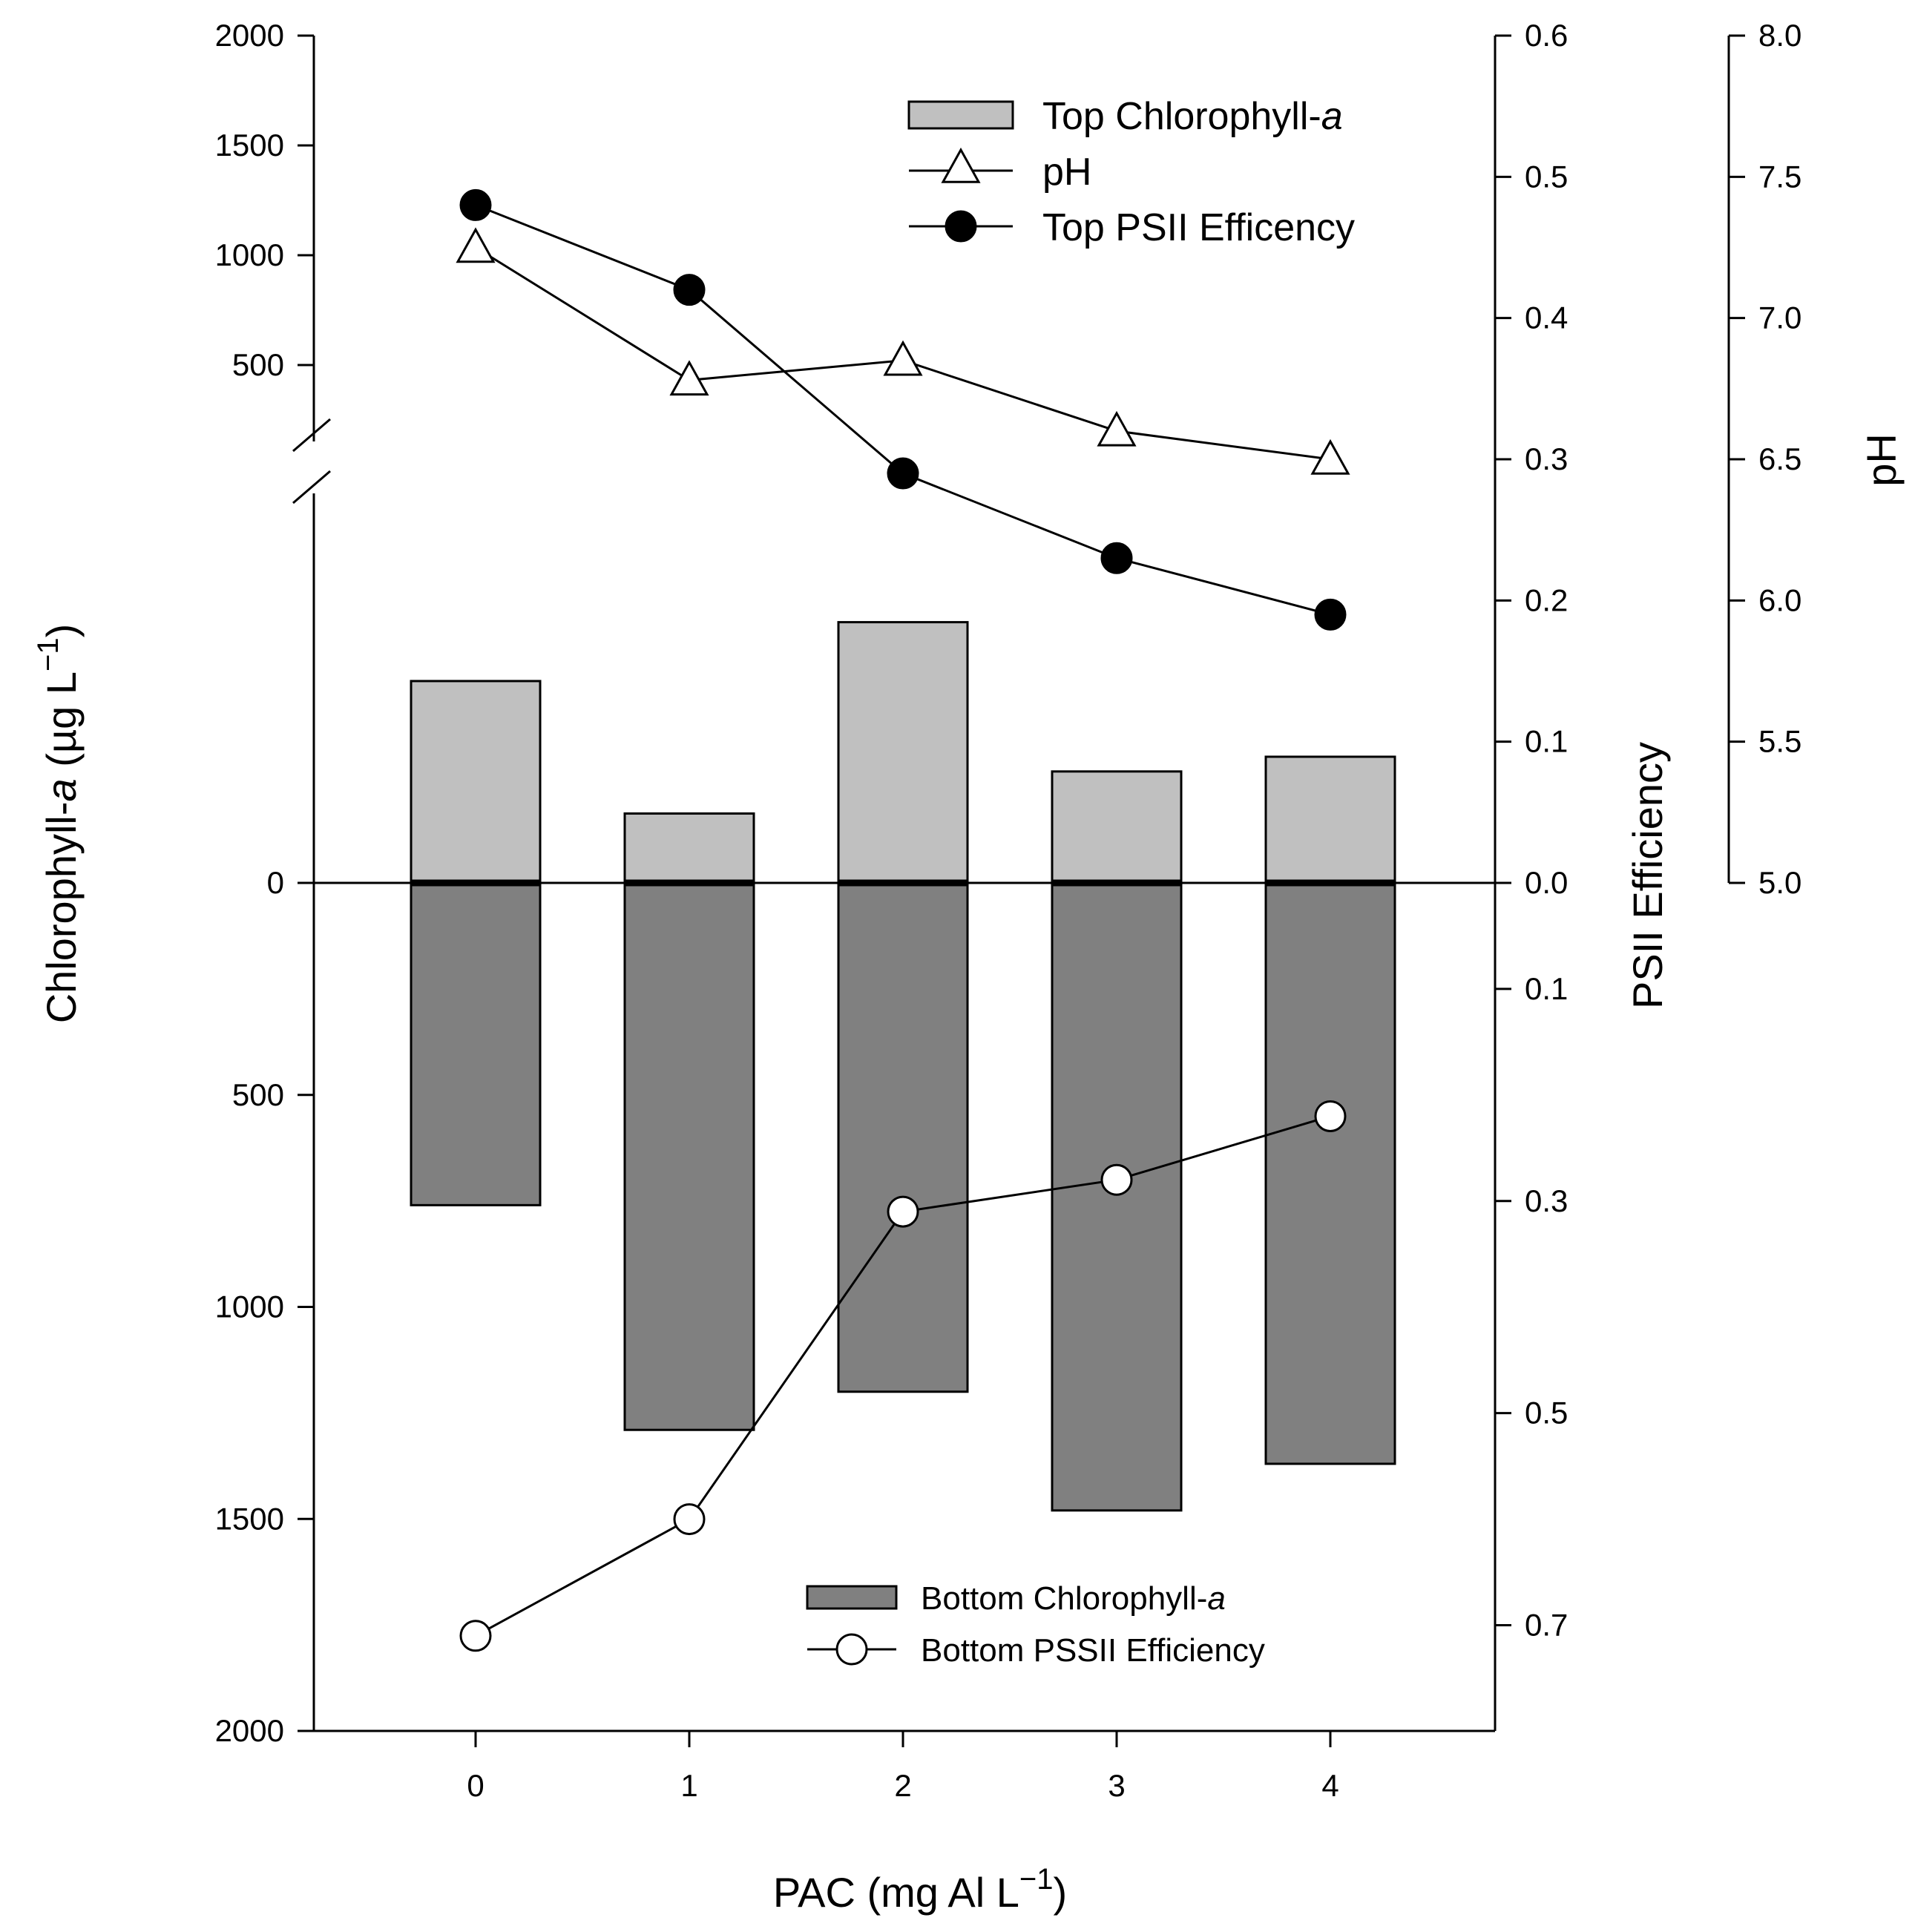 Image resolution: width=1915 pixels, height=1932 pixels. I want to click on x-axis-title: PAC (mg Al L−1), so click(920, 1890).